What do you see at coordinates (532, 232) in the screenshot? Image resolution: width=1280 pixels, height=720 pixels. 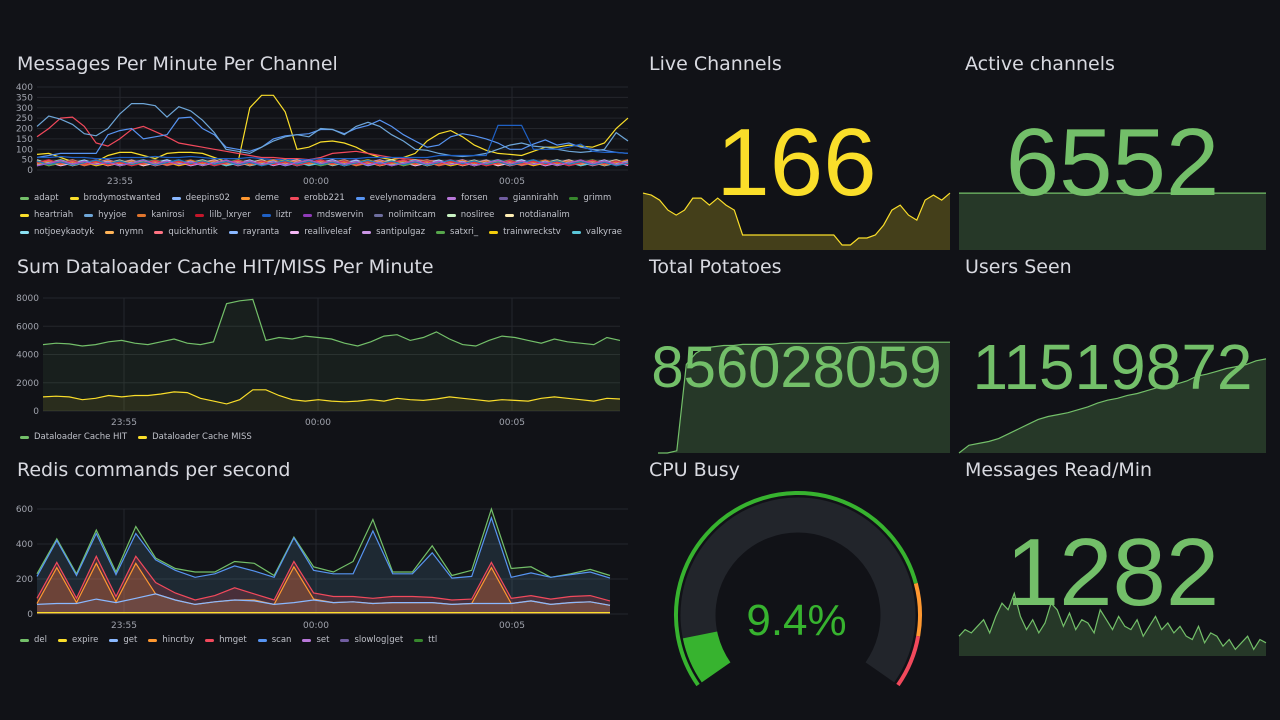 I see `legend-label: trainwreckstv` at bounding box center [532, 232].